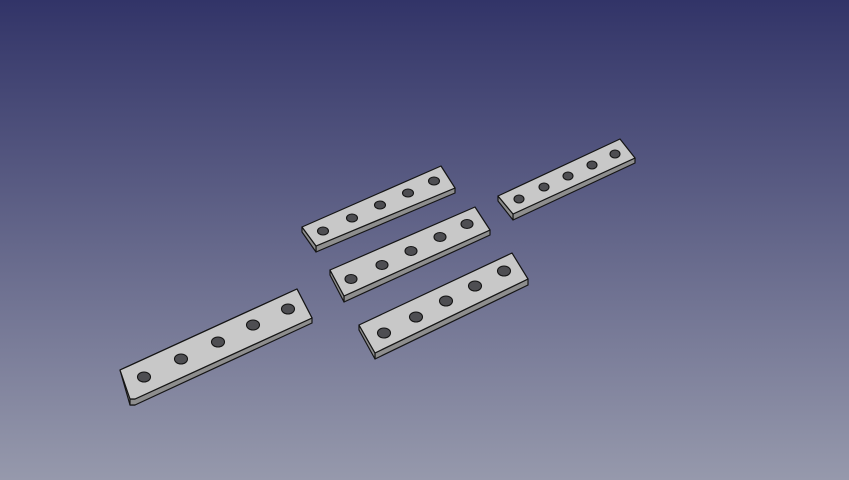 This screenshot has height=480, width=849. I want to click on plate-center, so click(410, 254).